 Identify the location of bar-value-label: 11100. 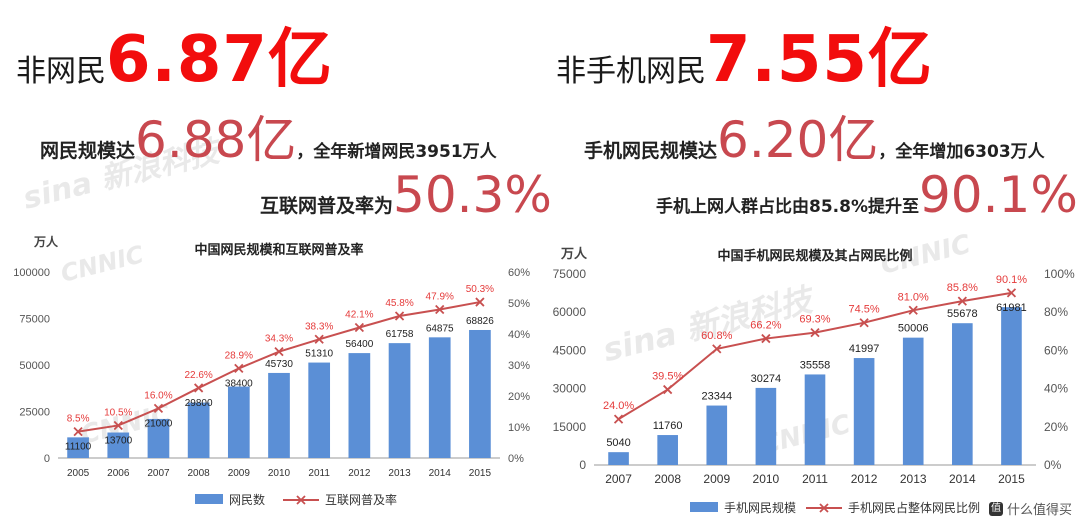
(78, 447).